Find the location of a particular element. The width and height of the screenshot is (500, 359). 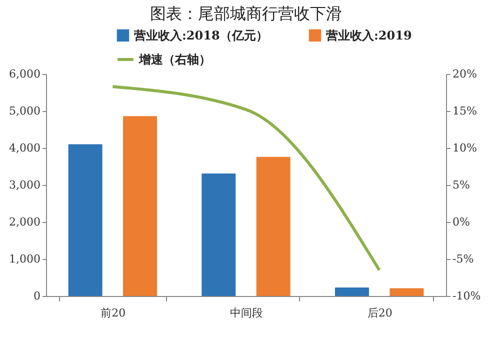

y2-tick-label: 20% is located at coordinates (464, 74).